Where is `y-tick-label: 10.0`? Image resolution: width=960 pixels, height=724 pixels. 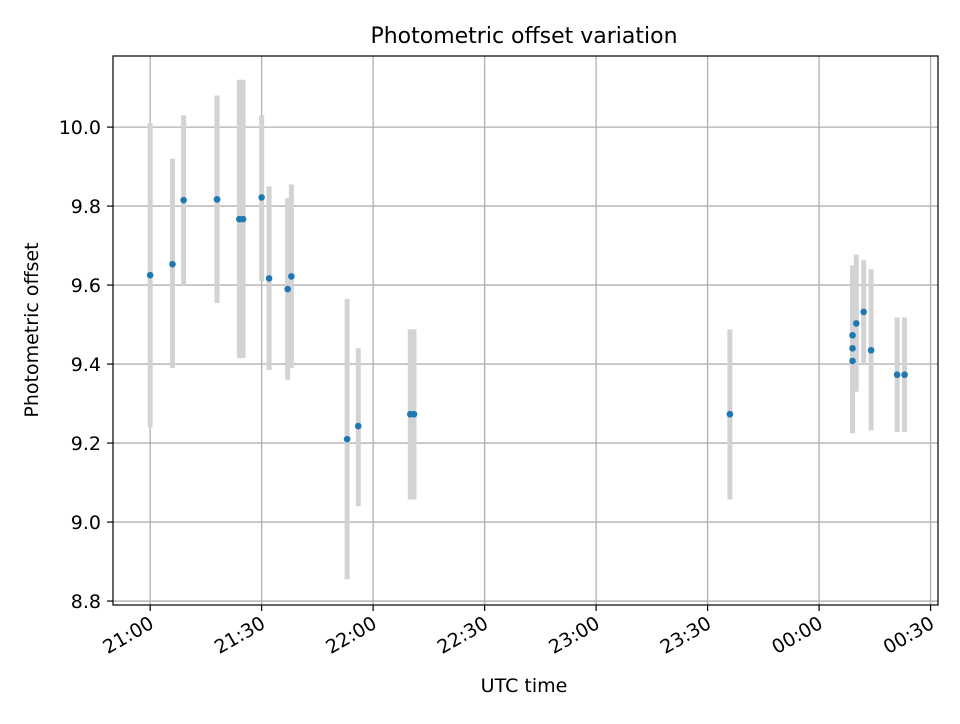
y-tick-label: 10.0 is located at coordinates (80, 128).